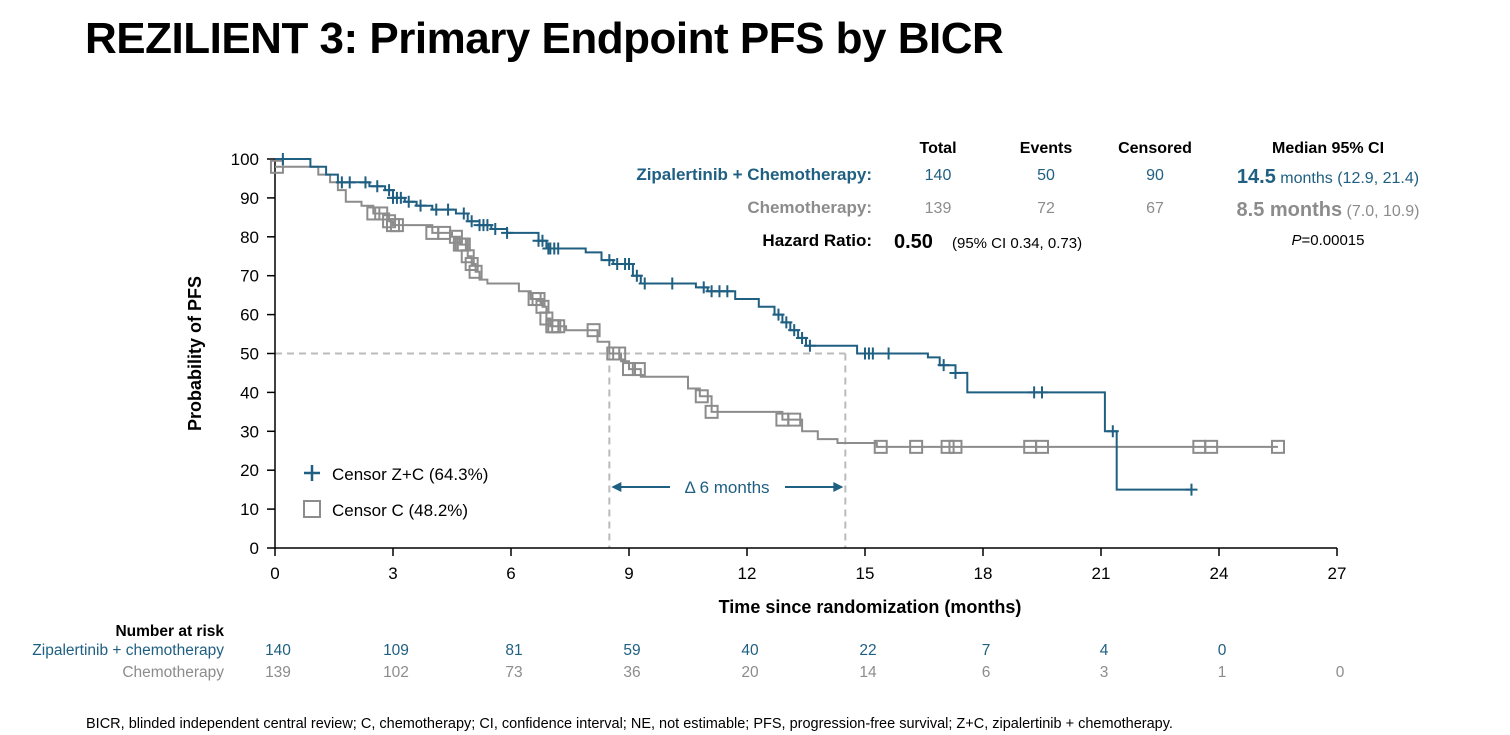 The height and width of the screenshot is (735, 1510). I want to click on risk-title: Number at risk, so click(169, 631).